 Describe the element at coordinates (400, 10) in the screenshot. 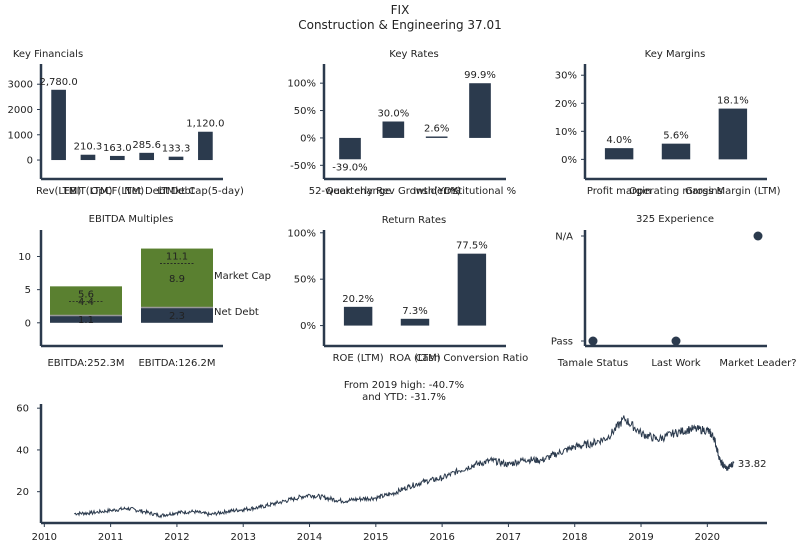

I see `ticker-title: FIX` at that location.